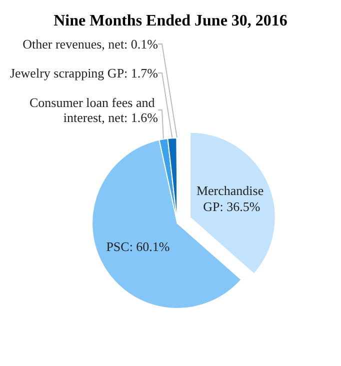  I want to click on slice-label: Other revenues, net: 0.1%, so click(90, 44).